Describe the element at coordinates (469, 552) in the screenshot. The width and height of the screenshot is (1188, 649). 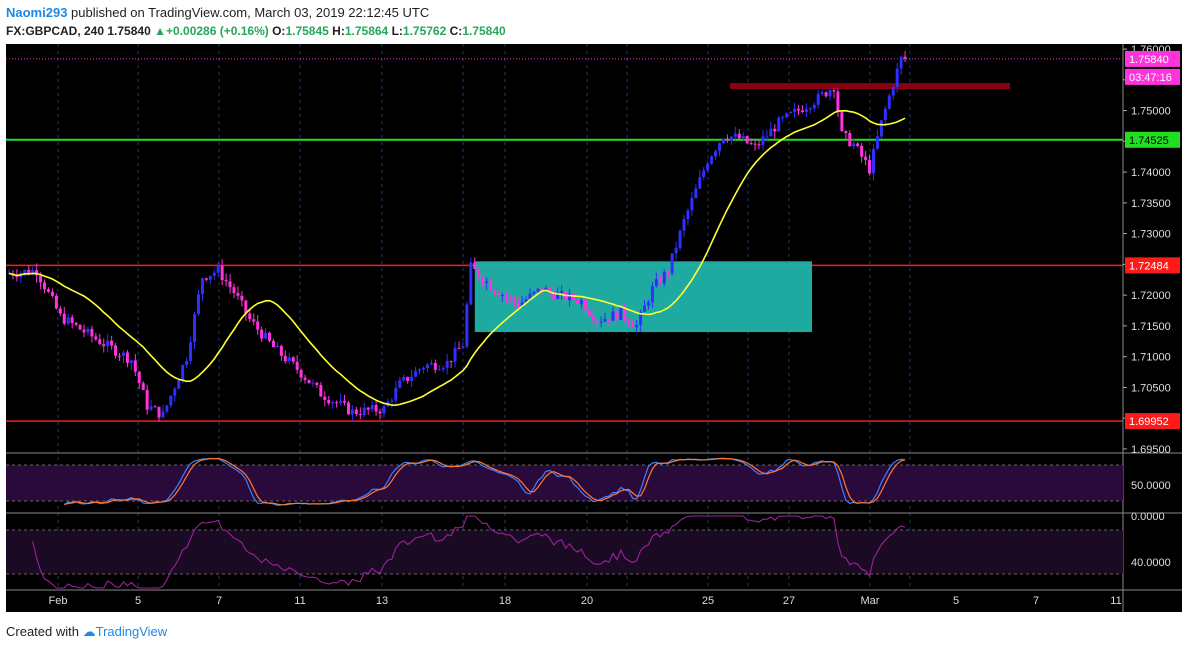
I see `rsi-line` at that location.